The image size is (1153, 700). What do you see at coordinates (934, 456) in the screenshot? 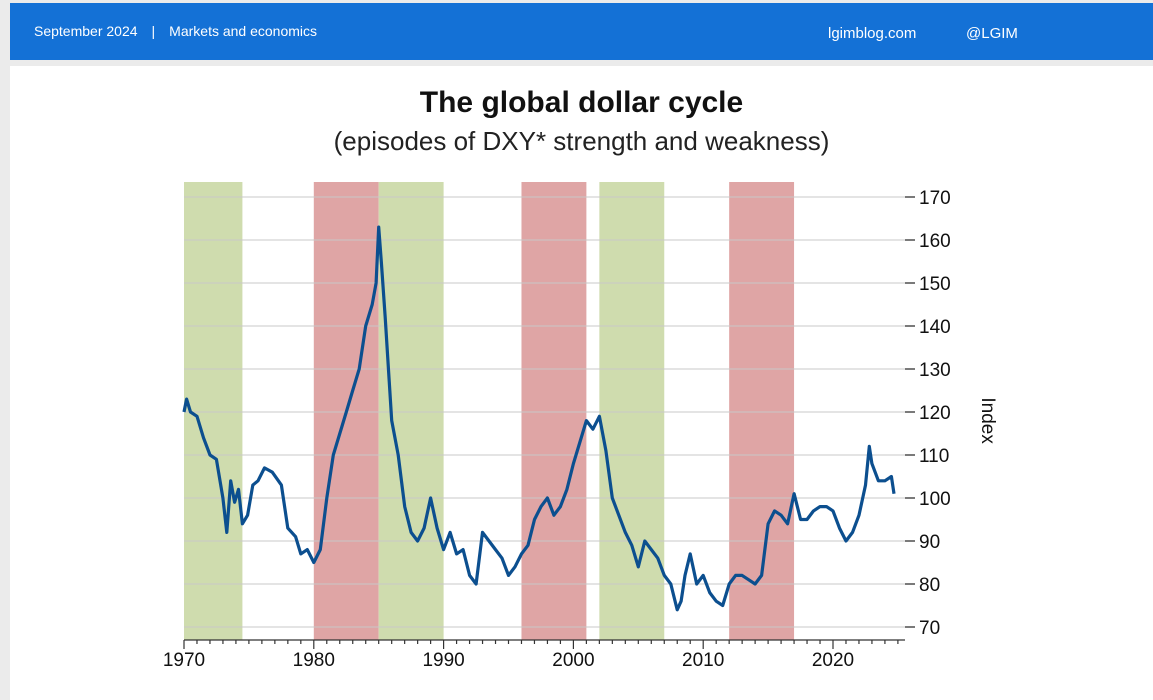
I see `y-tick-label-110: 110` at bounding box center [934, 456].